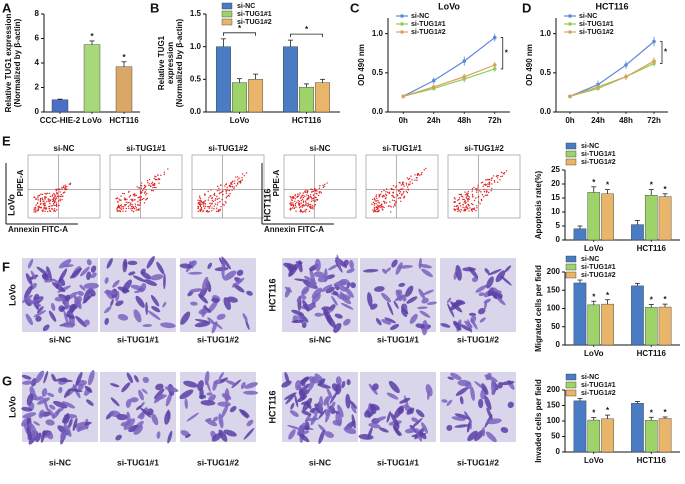  Describe the element at coordinates (37, 62) in the screenshot. I see `y-tick-label: 4` at that location.